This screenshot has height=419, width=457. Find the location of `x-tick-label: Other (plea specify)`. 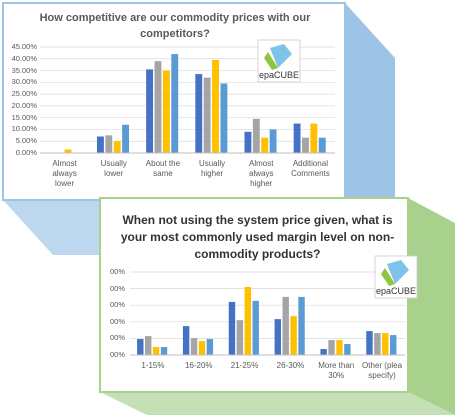

x-tick-label: Other (plea specify) is located at coordinates (382, 370).